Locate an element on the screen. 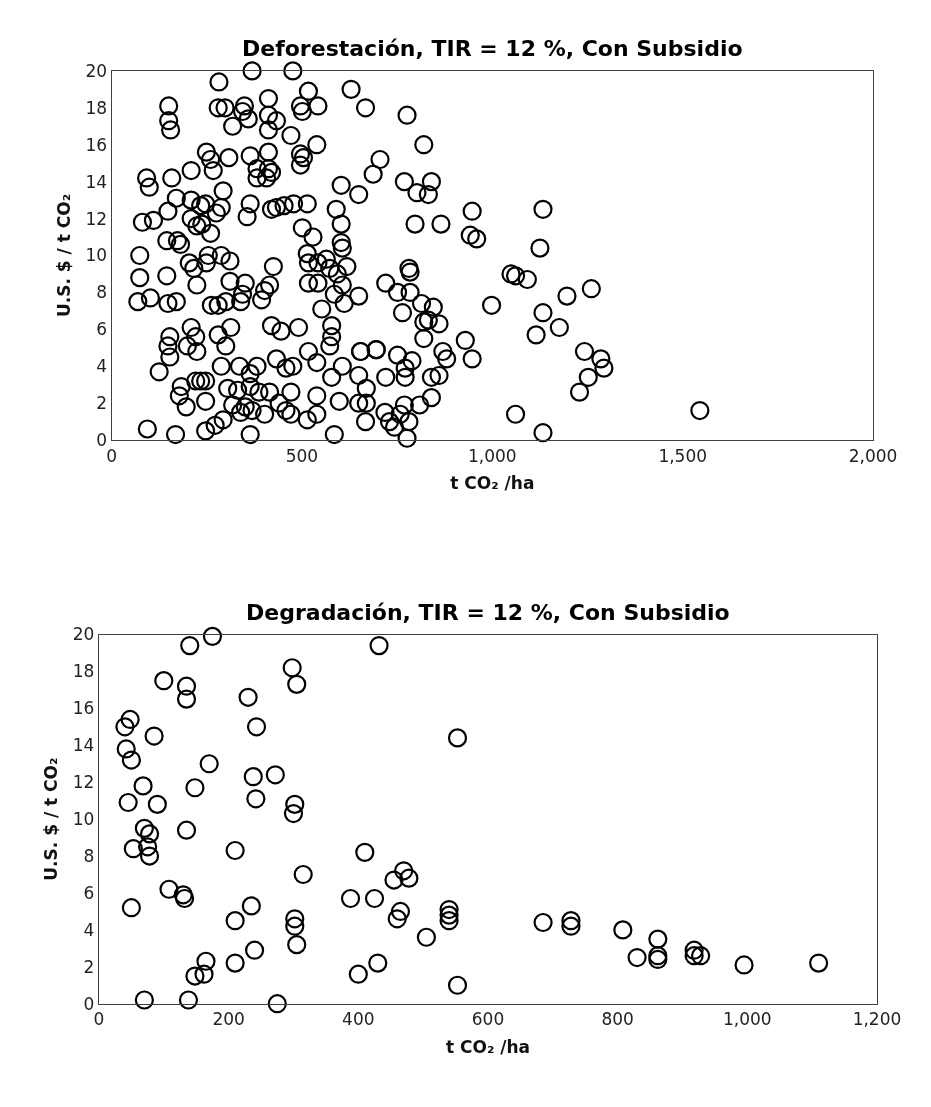 This screenshot has height=1107, width=931. x-tick-label: 1,500 is located at coordinates (683, 455).